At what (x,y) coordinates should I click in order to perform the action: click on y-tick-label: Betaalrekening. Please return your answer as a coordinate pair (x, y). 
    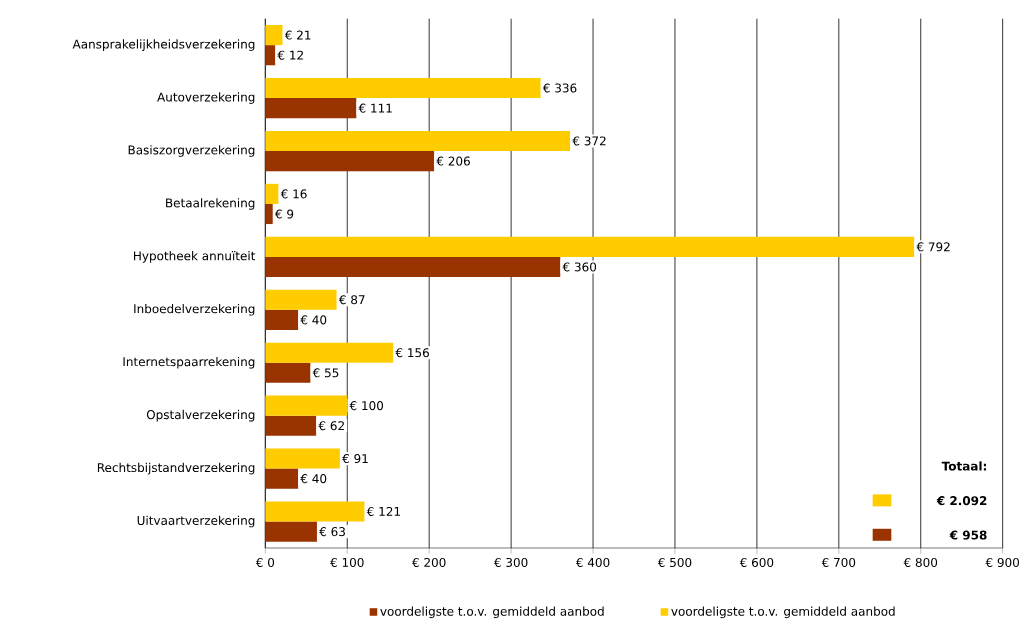
    Looking at the image, I should click on (210, 204).